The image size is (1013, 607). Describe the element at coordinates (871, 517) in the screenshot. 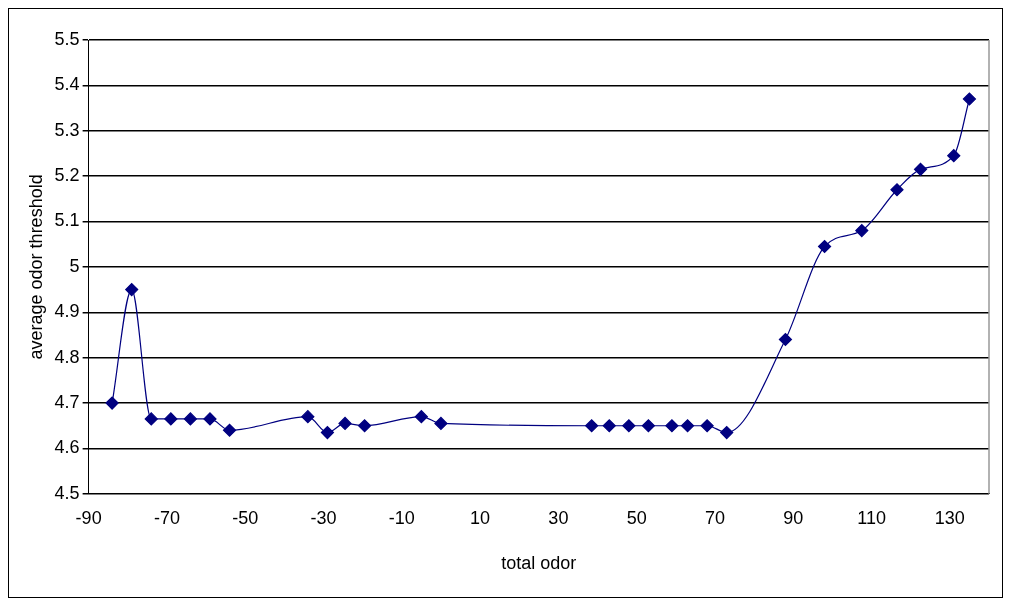

I see `x-tick-label: 110` at that location.